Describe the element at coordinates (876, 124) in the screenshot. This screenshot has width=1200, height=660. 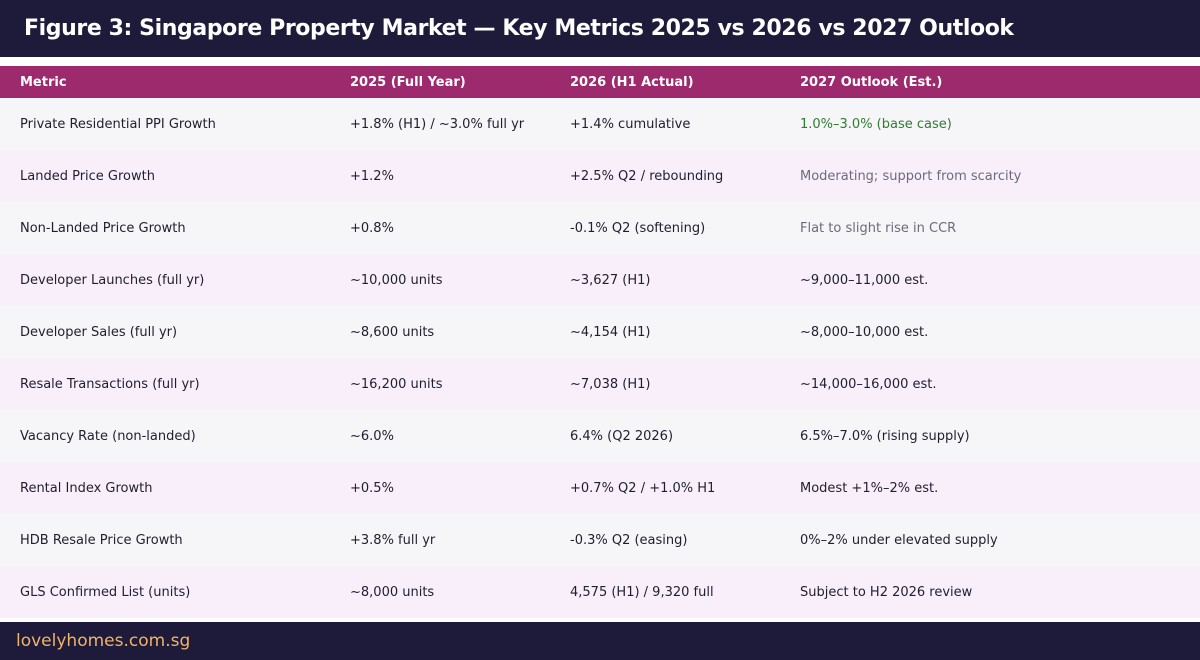
I see `outlook-2027-cell: 1.0%–3.0% (base case)` at that location.